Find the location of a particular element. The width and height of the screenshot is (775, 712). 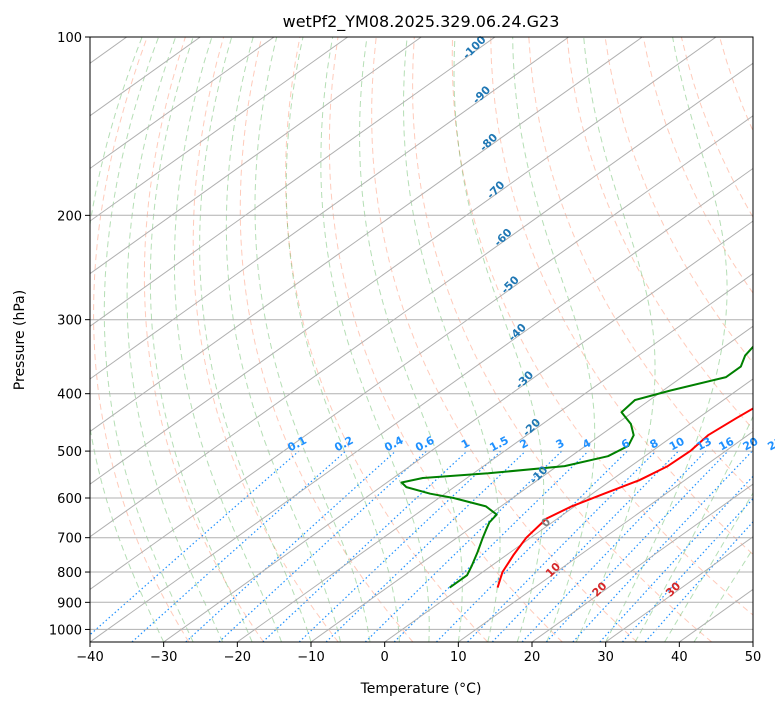

isotherm-label: 10 is located at coordinates (553, 570).